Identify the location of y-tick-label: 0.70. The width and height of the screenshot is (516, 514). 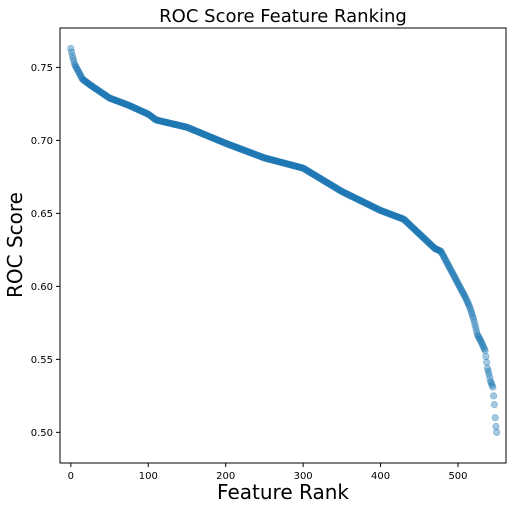
(42, 141).